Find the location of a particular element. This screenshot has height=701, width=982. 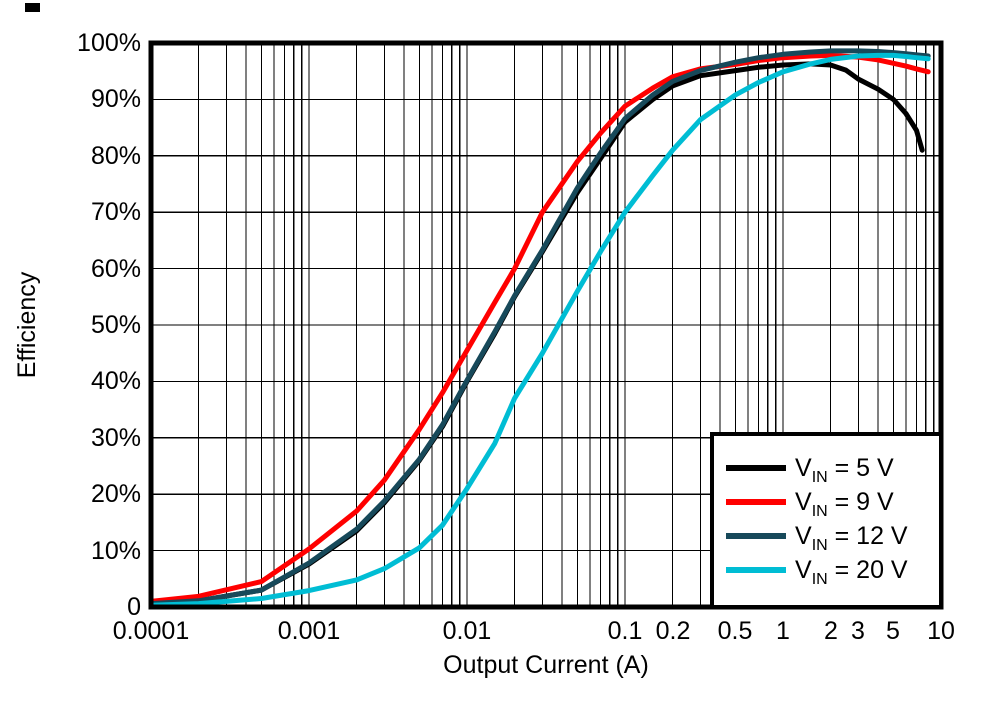

legend-box is located at coordinates (826, 520).